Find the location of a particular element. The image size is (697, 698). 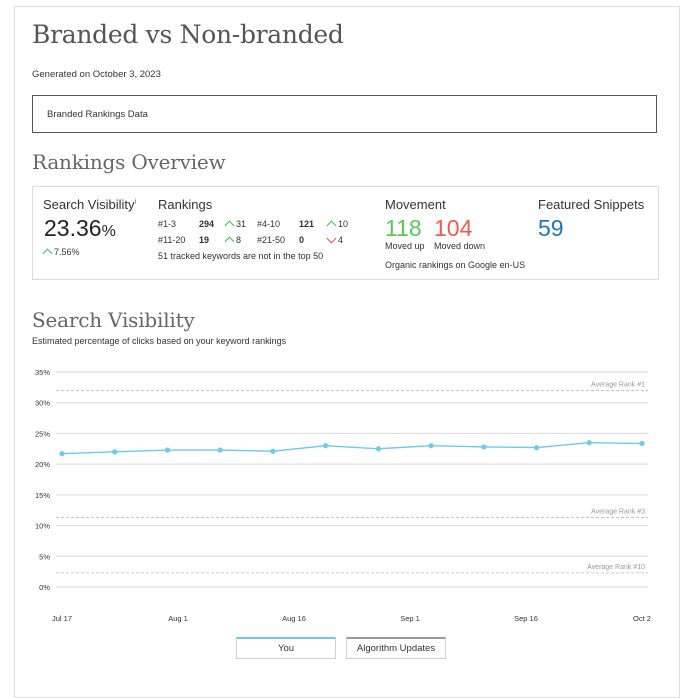

legend-algorithm-updates-button: Algorithm Updates is located at coordinates (396, 648).